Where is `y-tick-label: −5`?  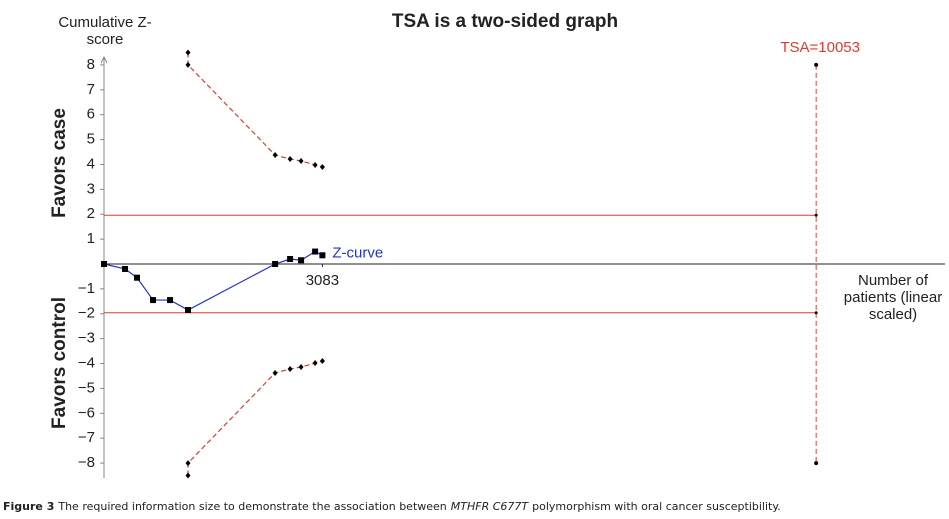
y-tick-label: −5 is located at coordinates (86, 387).